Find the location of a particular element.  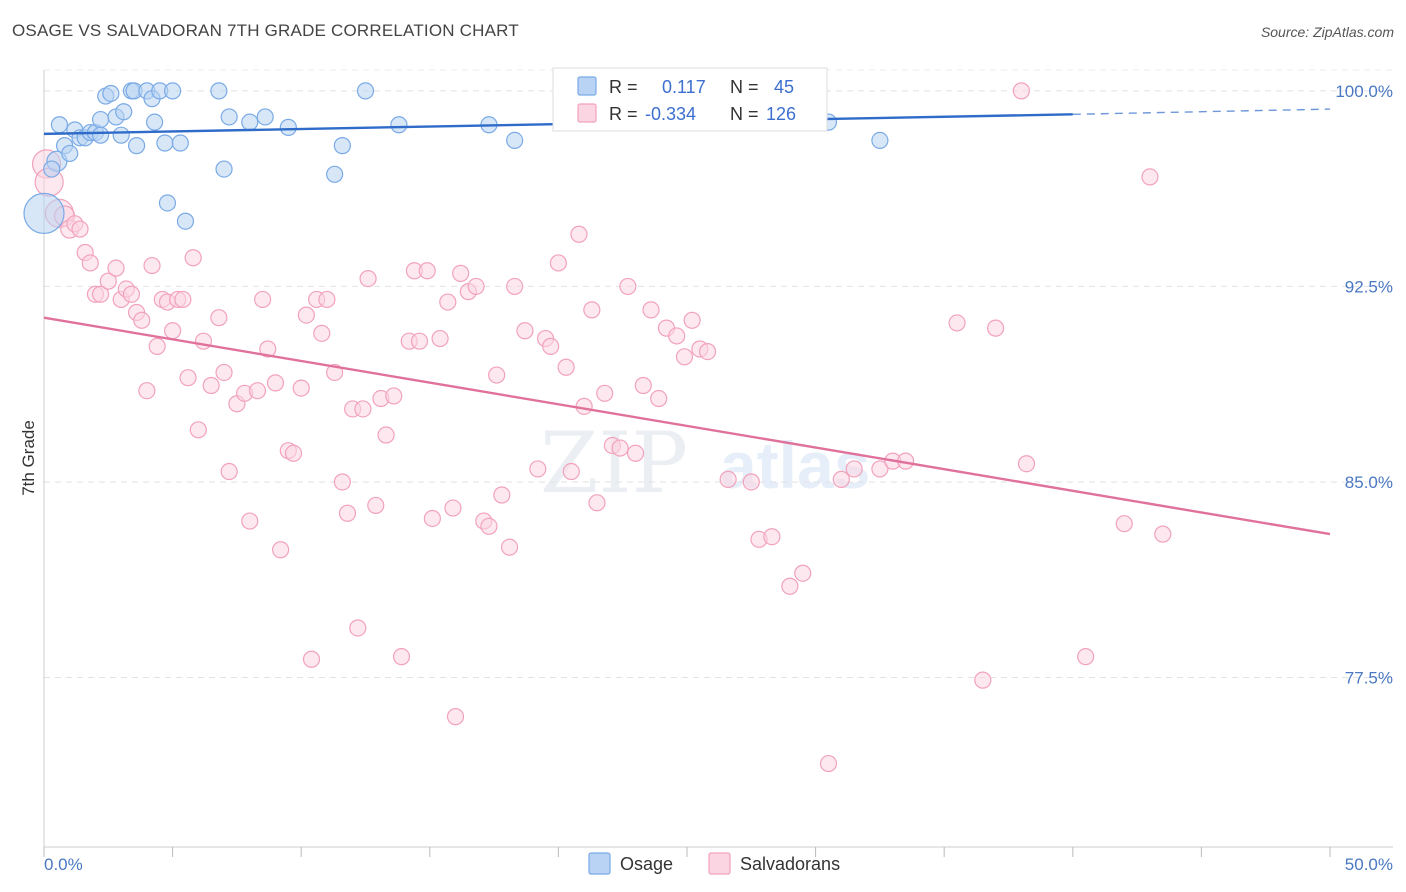

bottom-legend-label-salvadorans: Salvadorans is located at coordinates (790, 864).